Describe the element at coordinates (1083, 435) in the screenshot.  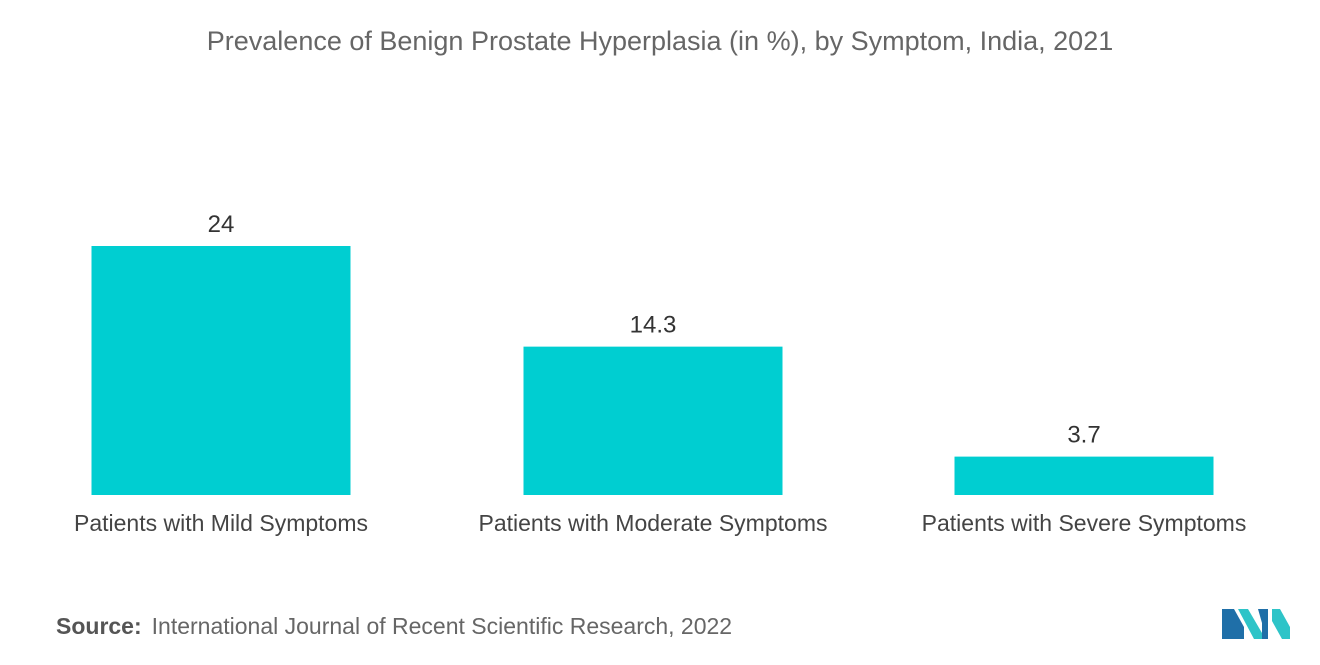
I see `bar-value-label-3: 3.7` at that location.